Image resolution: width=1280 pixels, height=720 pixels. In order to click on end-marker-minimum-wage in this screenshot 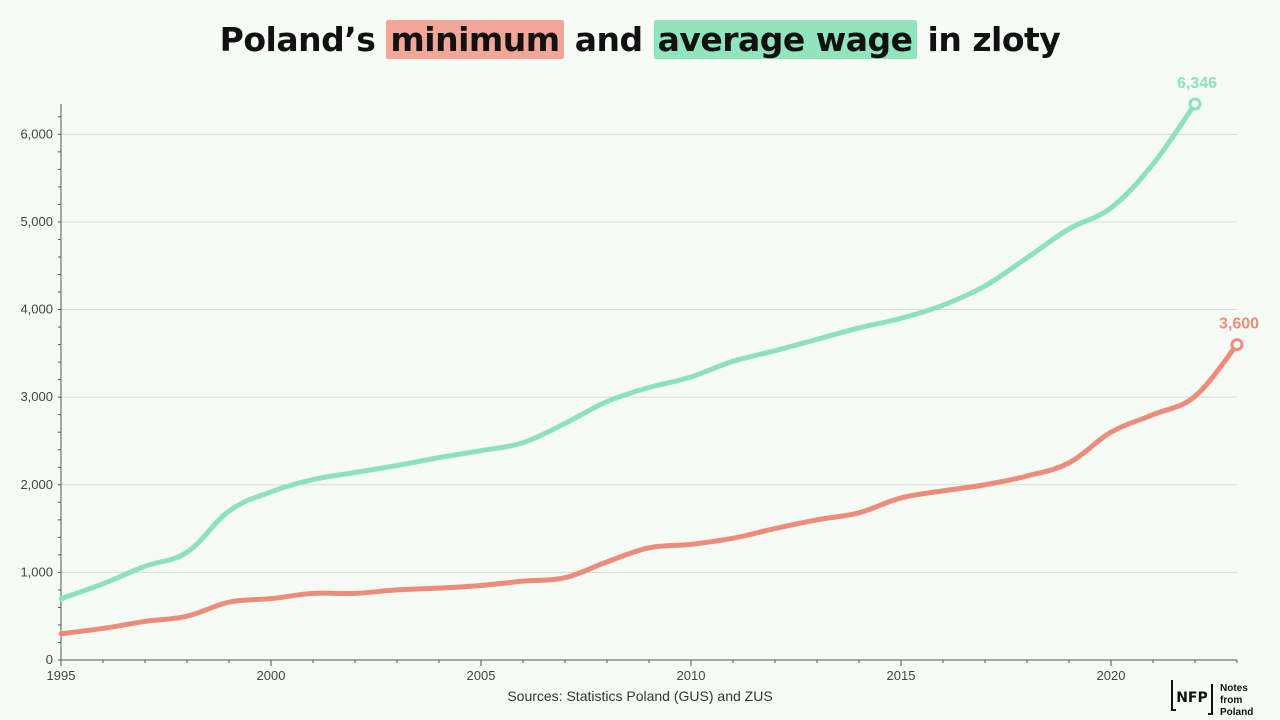, I will do `click(1237, 345)`.